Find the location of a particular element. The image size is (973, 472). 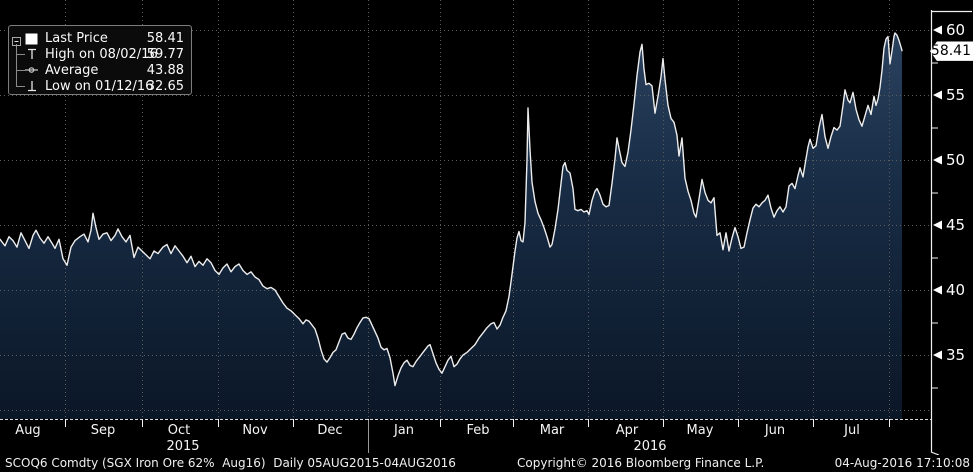

legend-label: Average is located at coordinates (72, 70).